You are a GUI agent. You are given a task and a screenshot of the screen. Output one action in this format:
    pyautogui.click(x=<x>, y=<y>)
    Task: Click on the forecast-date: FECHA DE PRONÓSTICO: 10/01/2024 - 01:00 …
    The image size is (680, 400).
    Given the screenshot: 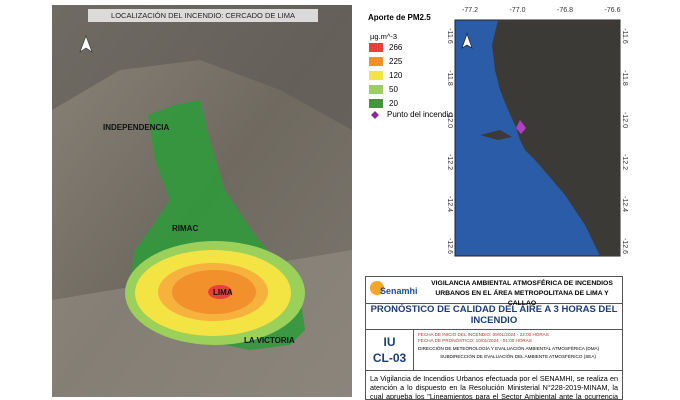 What is the action you would take?
    pyautogui.click(x=475, y=340)
    